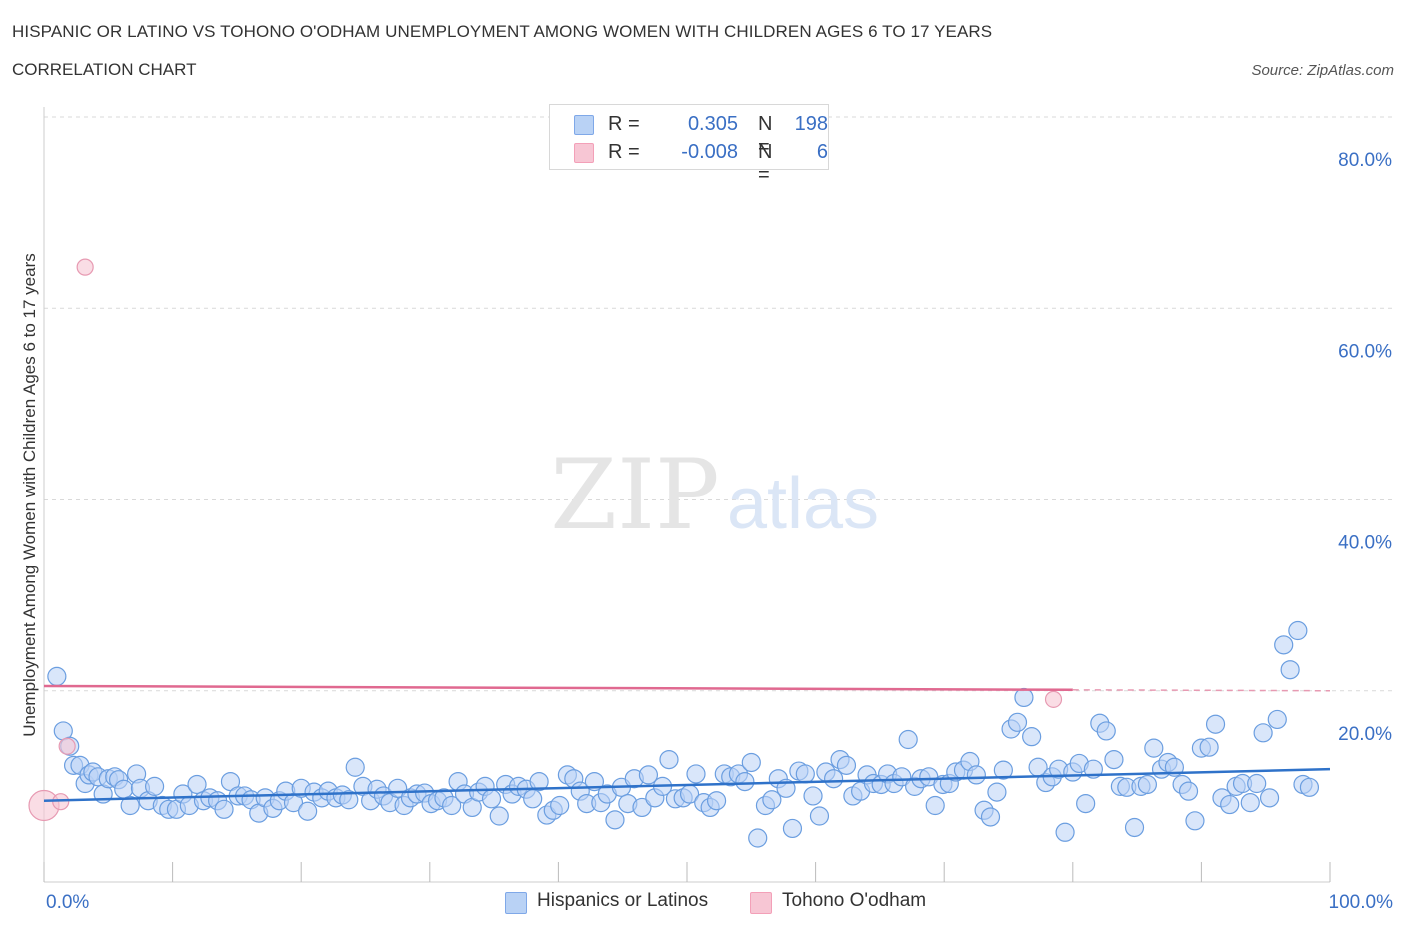  Describe the element at coordinates (1201, 690) in the screenshot. I see `trend-extension-tohono` at that location.